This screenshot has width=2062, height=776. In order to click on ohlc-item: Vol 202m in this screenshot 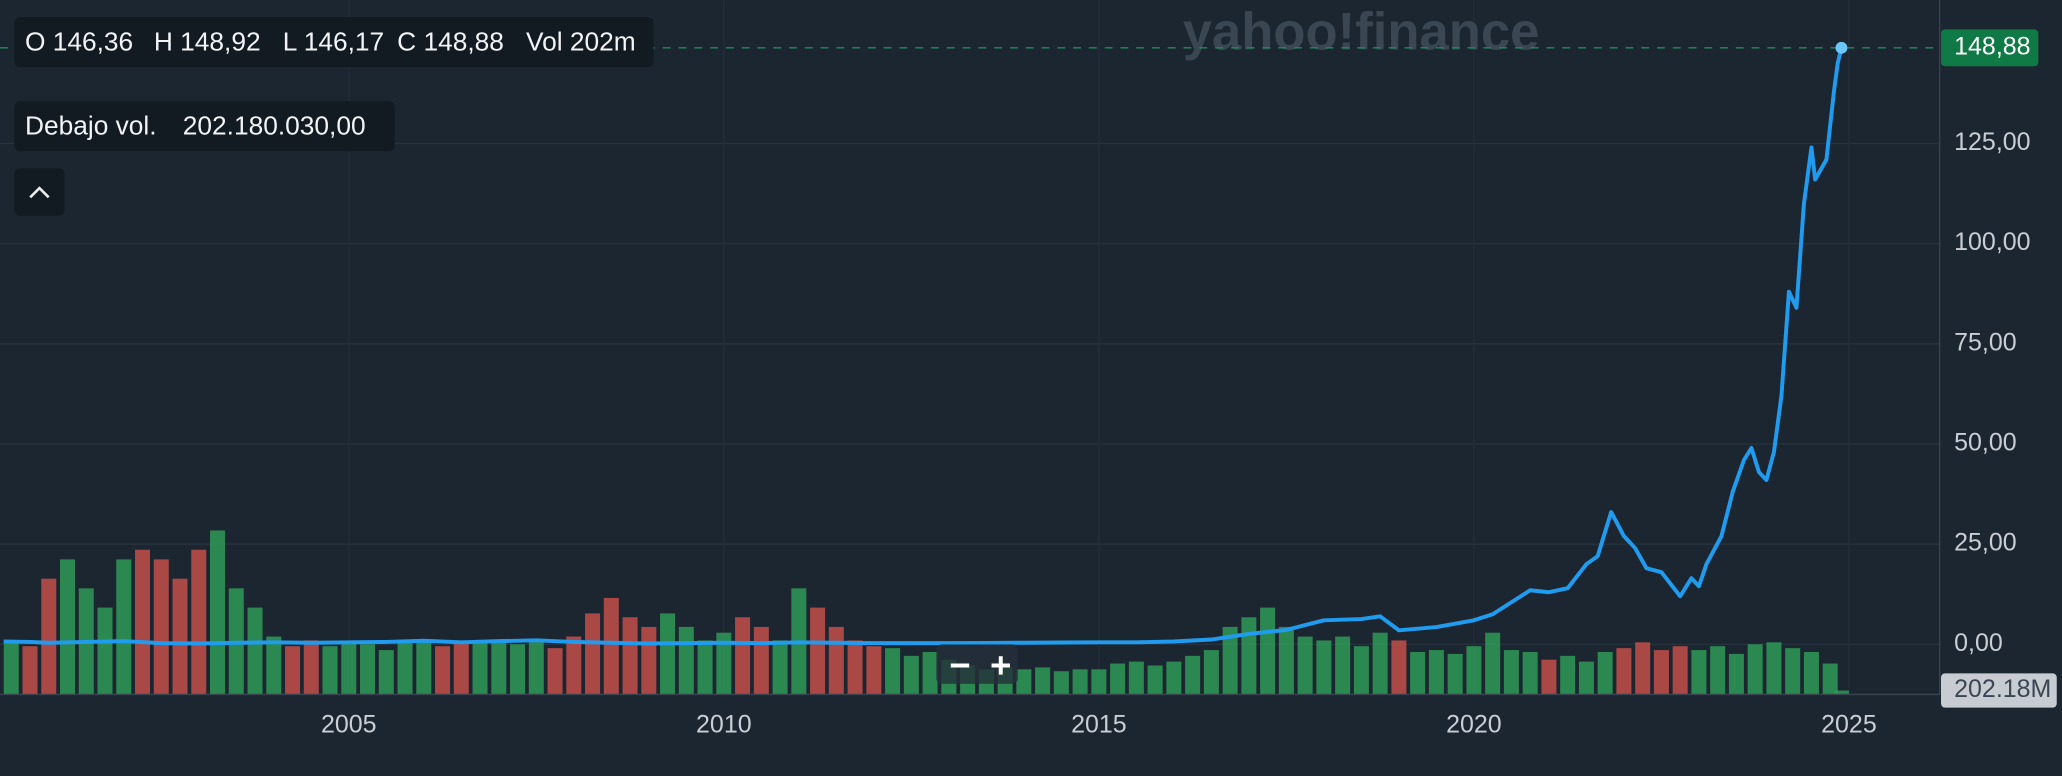, I will do `click(581, 41)`.